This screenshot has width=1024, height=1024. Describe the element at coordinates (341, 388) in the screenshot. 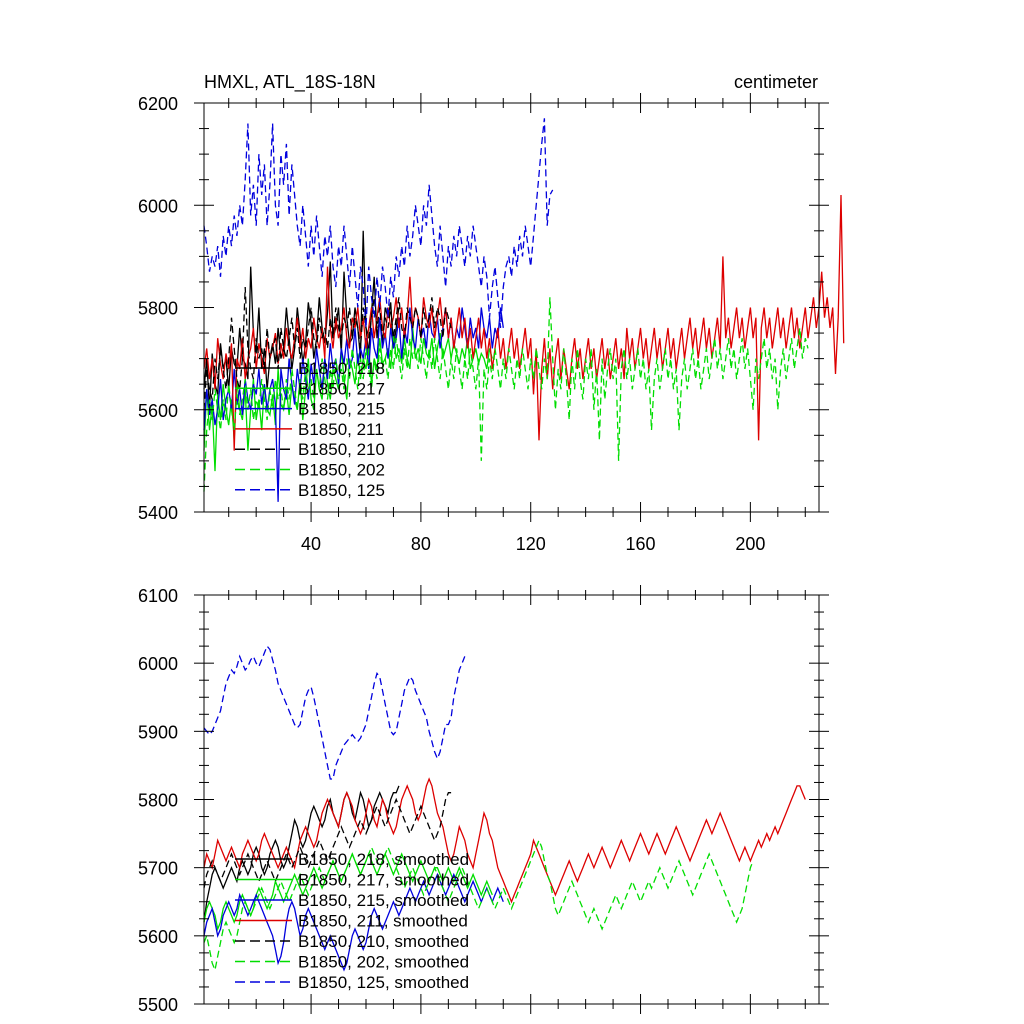

I see `top-legend-label: B1850, 217` at that location.